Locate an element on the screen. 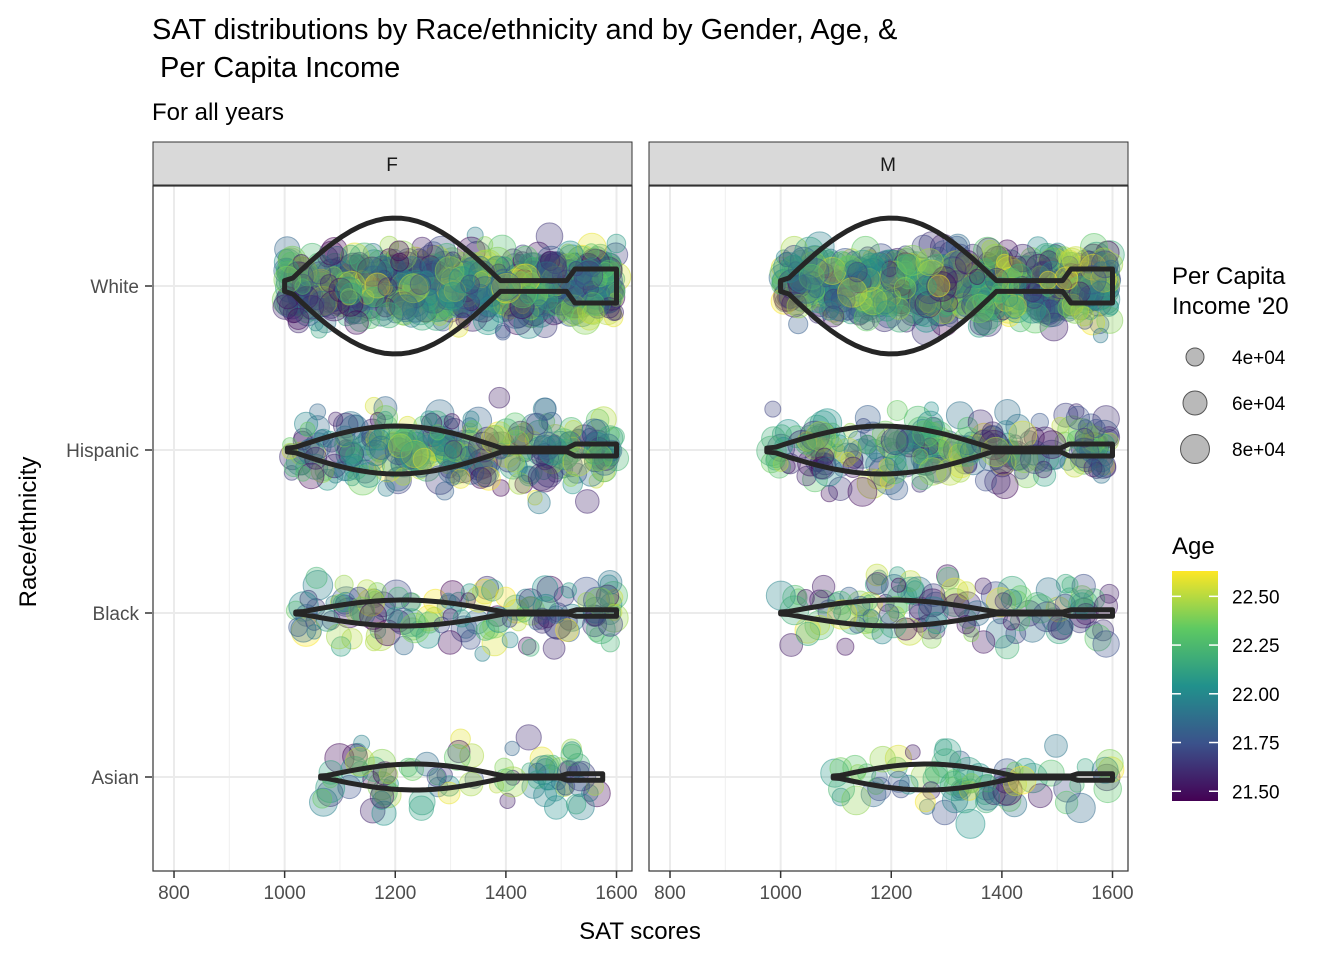 This screenshot has width=1344, height=960. y-tick-label: White is located at coordinates (114, 287).